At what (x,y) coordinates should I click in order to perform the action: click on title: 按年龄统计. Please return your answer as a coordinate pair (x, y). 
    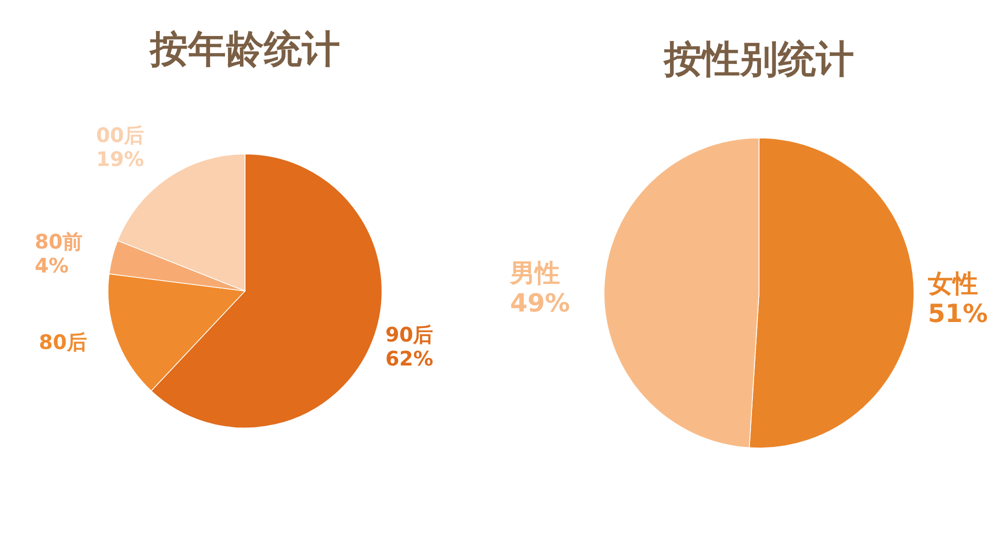
    Looking at the image, I should click on (245, 49).